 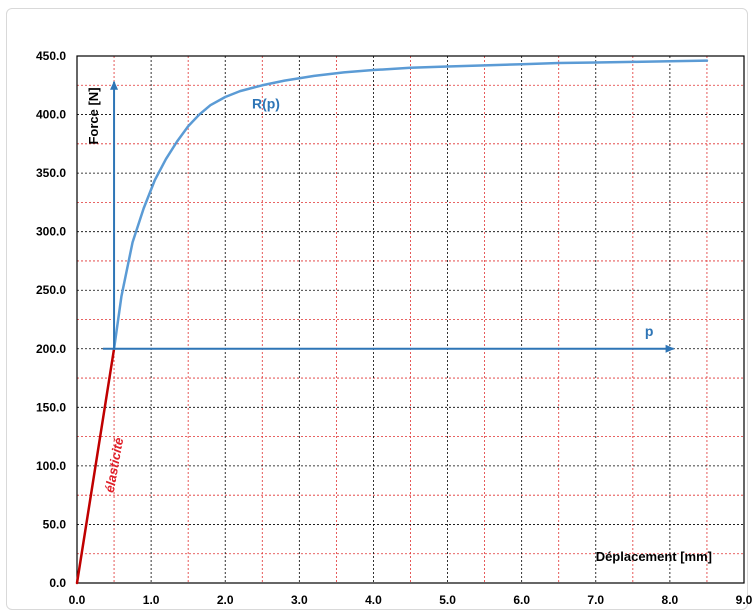 What do you see at coordinates (57, 583) in the screenshot?
I see `y-tick-label: 0.0` at bounding box center [57, 583].